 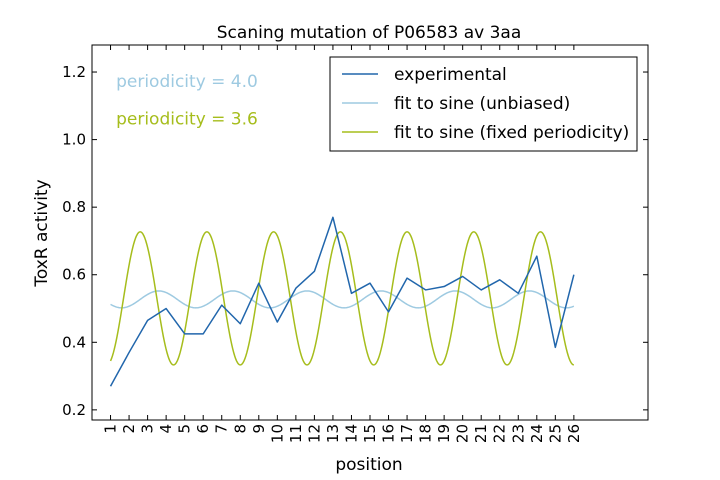 What do you see at coordinates (389, 433) in the screenshot?
I see `x-tick-label: 16` at bounding box center [389, 433].